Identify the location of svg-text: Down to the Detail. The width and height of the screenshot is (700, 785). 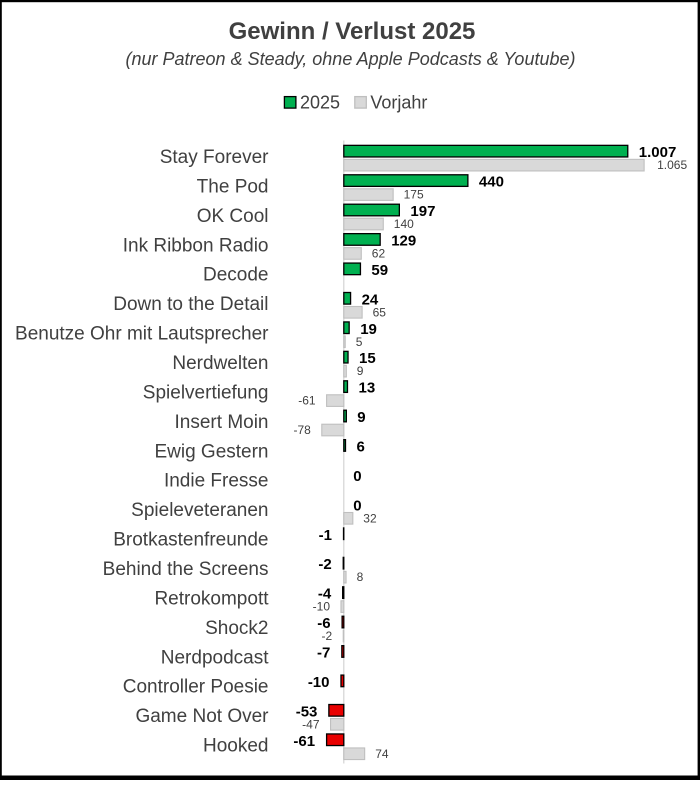
(190, 304).